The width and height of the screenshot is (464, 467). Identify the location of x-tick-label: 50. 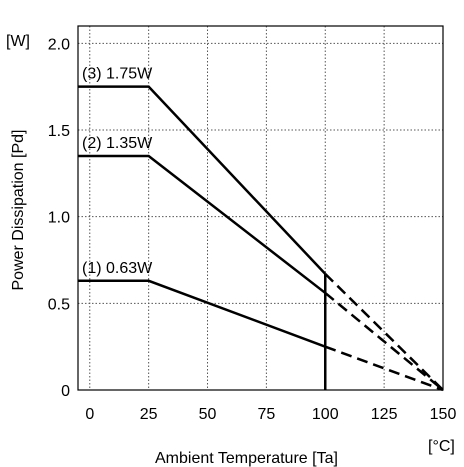
(208, 414).